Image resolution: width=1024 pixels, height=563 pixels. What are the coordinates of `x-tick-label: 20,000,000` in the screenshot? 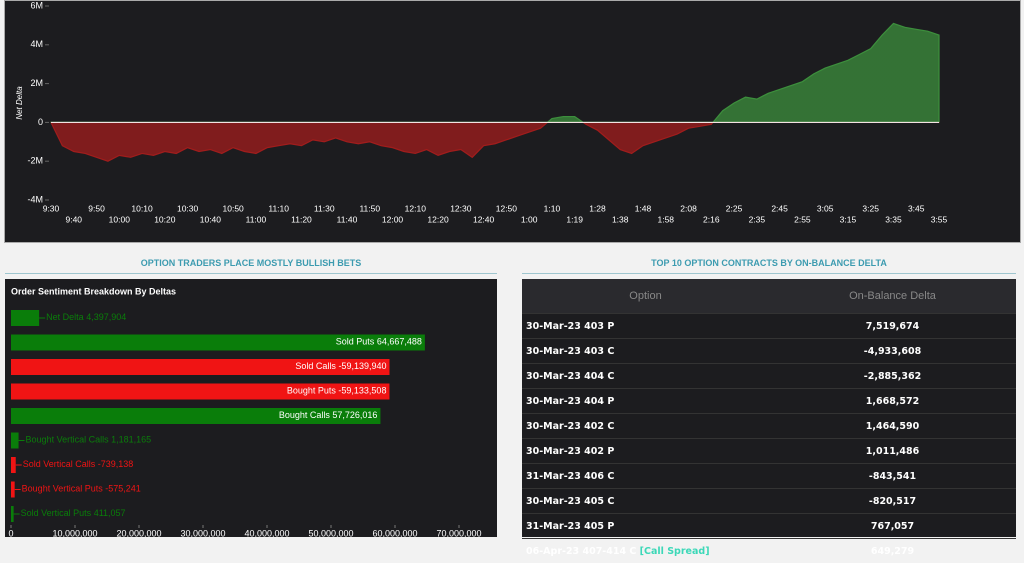 It's located at (138, 532).